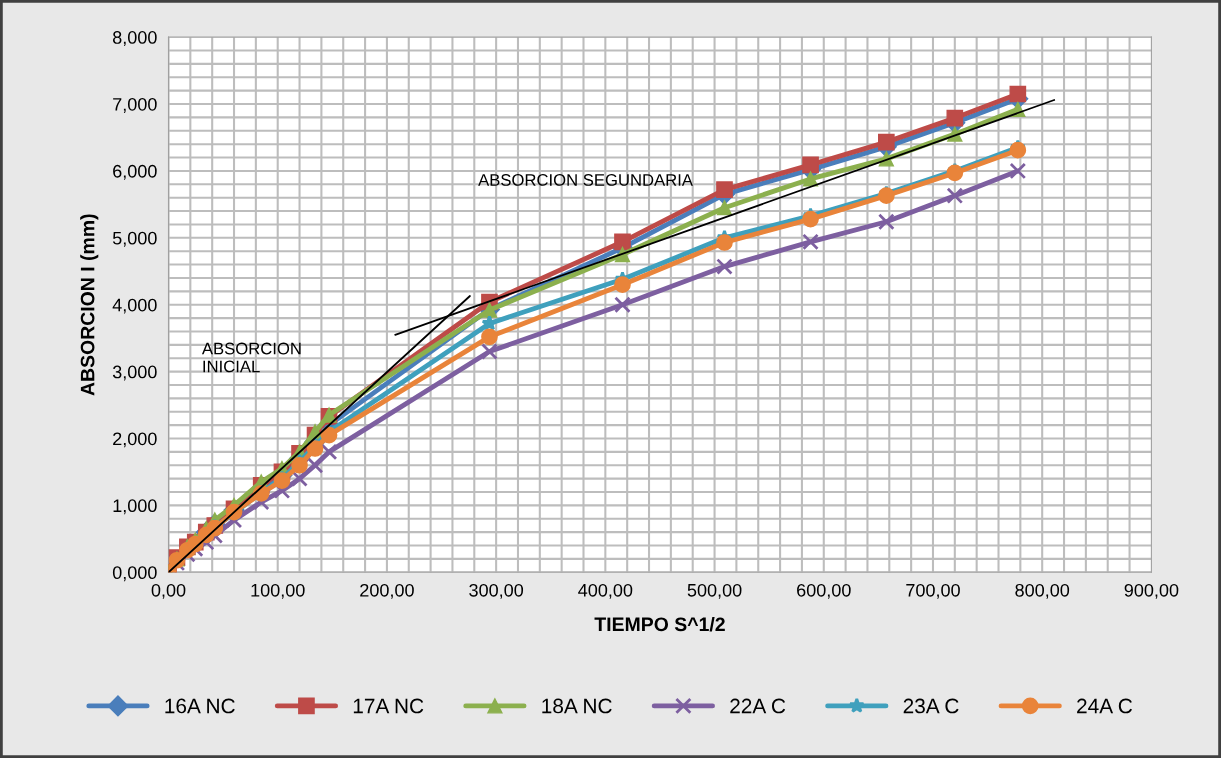  Describe the element at coordinates (135, 172) in the screenshot. I see `y-tick-label: 6,000` at that location.